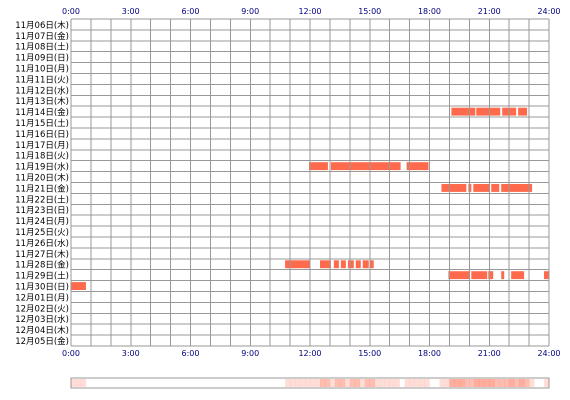 This screenshot has height=400, width=570. Describe the element at coordinates (429, 353) in the screenshot. I see `x-tick-label-bottom: 18:00` at that location.